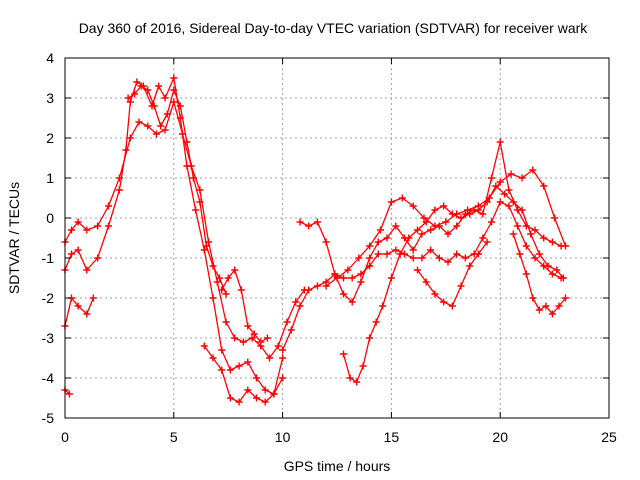  Describe the element at coordinates (14, 238) in the screenshot. I see `y-axis-label: SDTVAR / TECUs` at that location.